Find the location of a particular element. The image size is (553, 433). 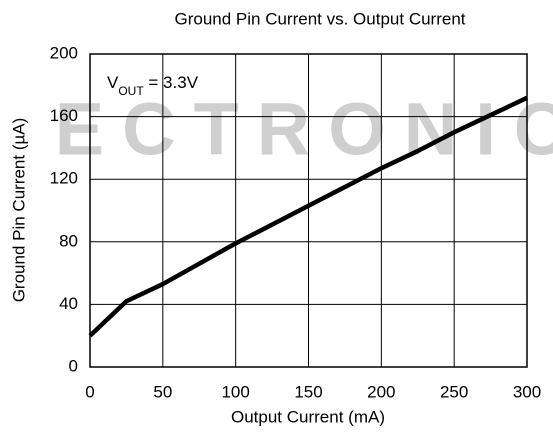

chart-title: Ground Pin Current vs. Output Current is located at coordinates (319, 18).